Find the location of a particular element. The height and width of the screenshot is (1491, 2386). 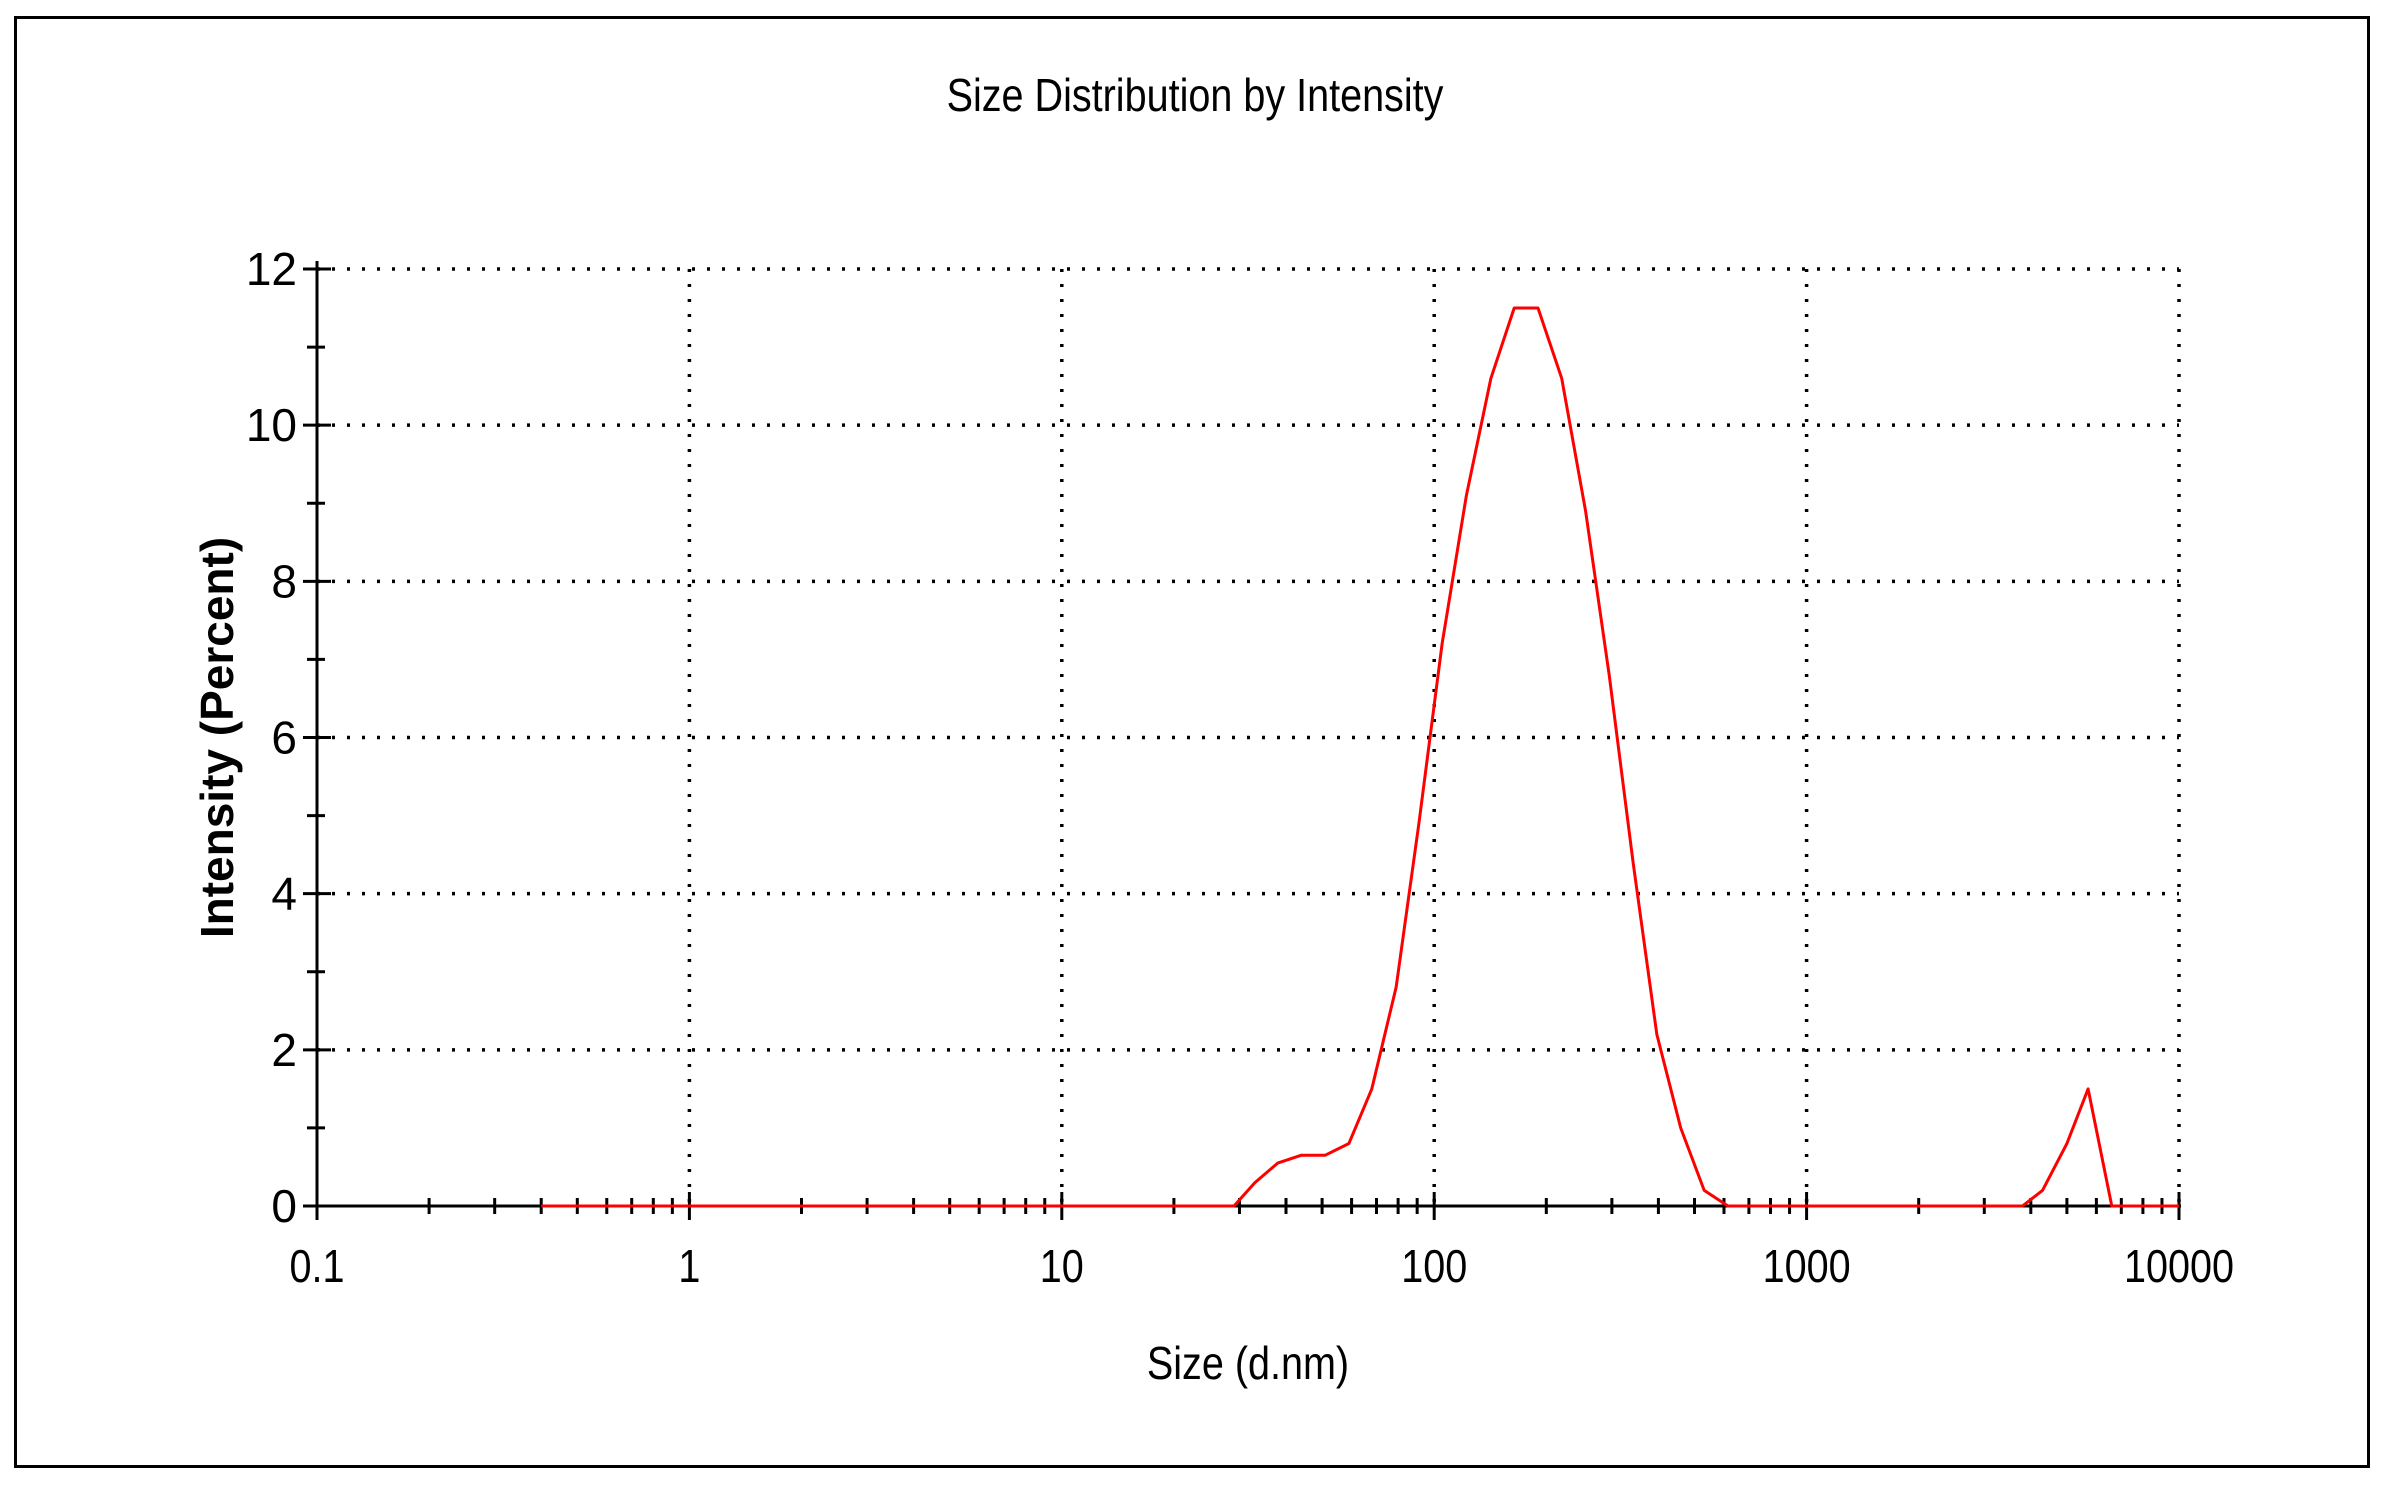

y-tick-label: 6 is located at coordinates (284, 738).